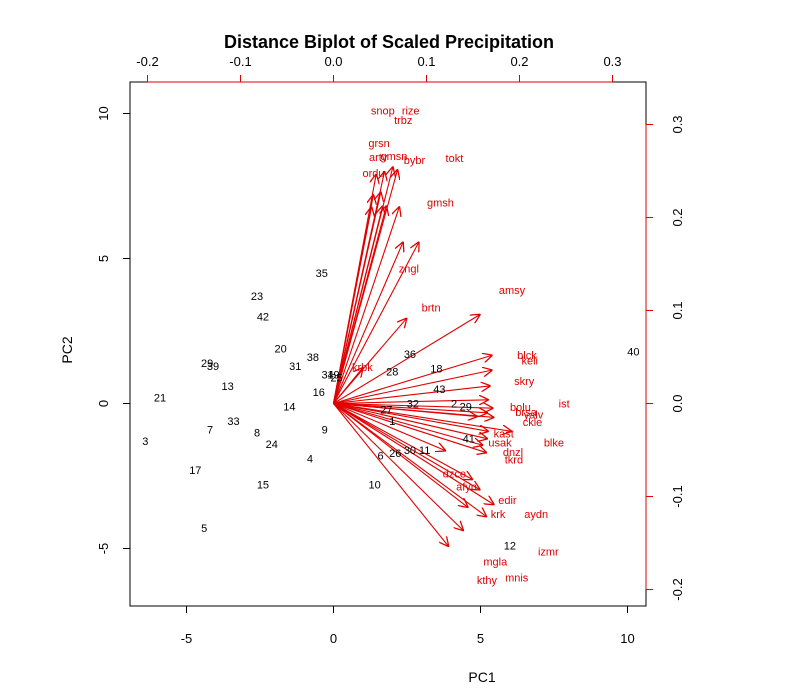 The image size is (787, 694). I want to click on observation-point: 24, so click(272, 445).